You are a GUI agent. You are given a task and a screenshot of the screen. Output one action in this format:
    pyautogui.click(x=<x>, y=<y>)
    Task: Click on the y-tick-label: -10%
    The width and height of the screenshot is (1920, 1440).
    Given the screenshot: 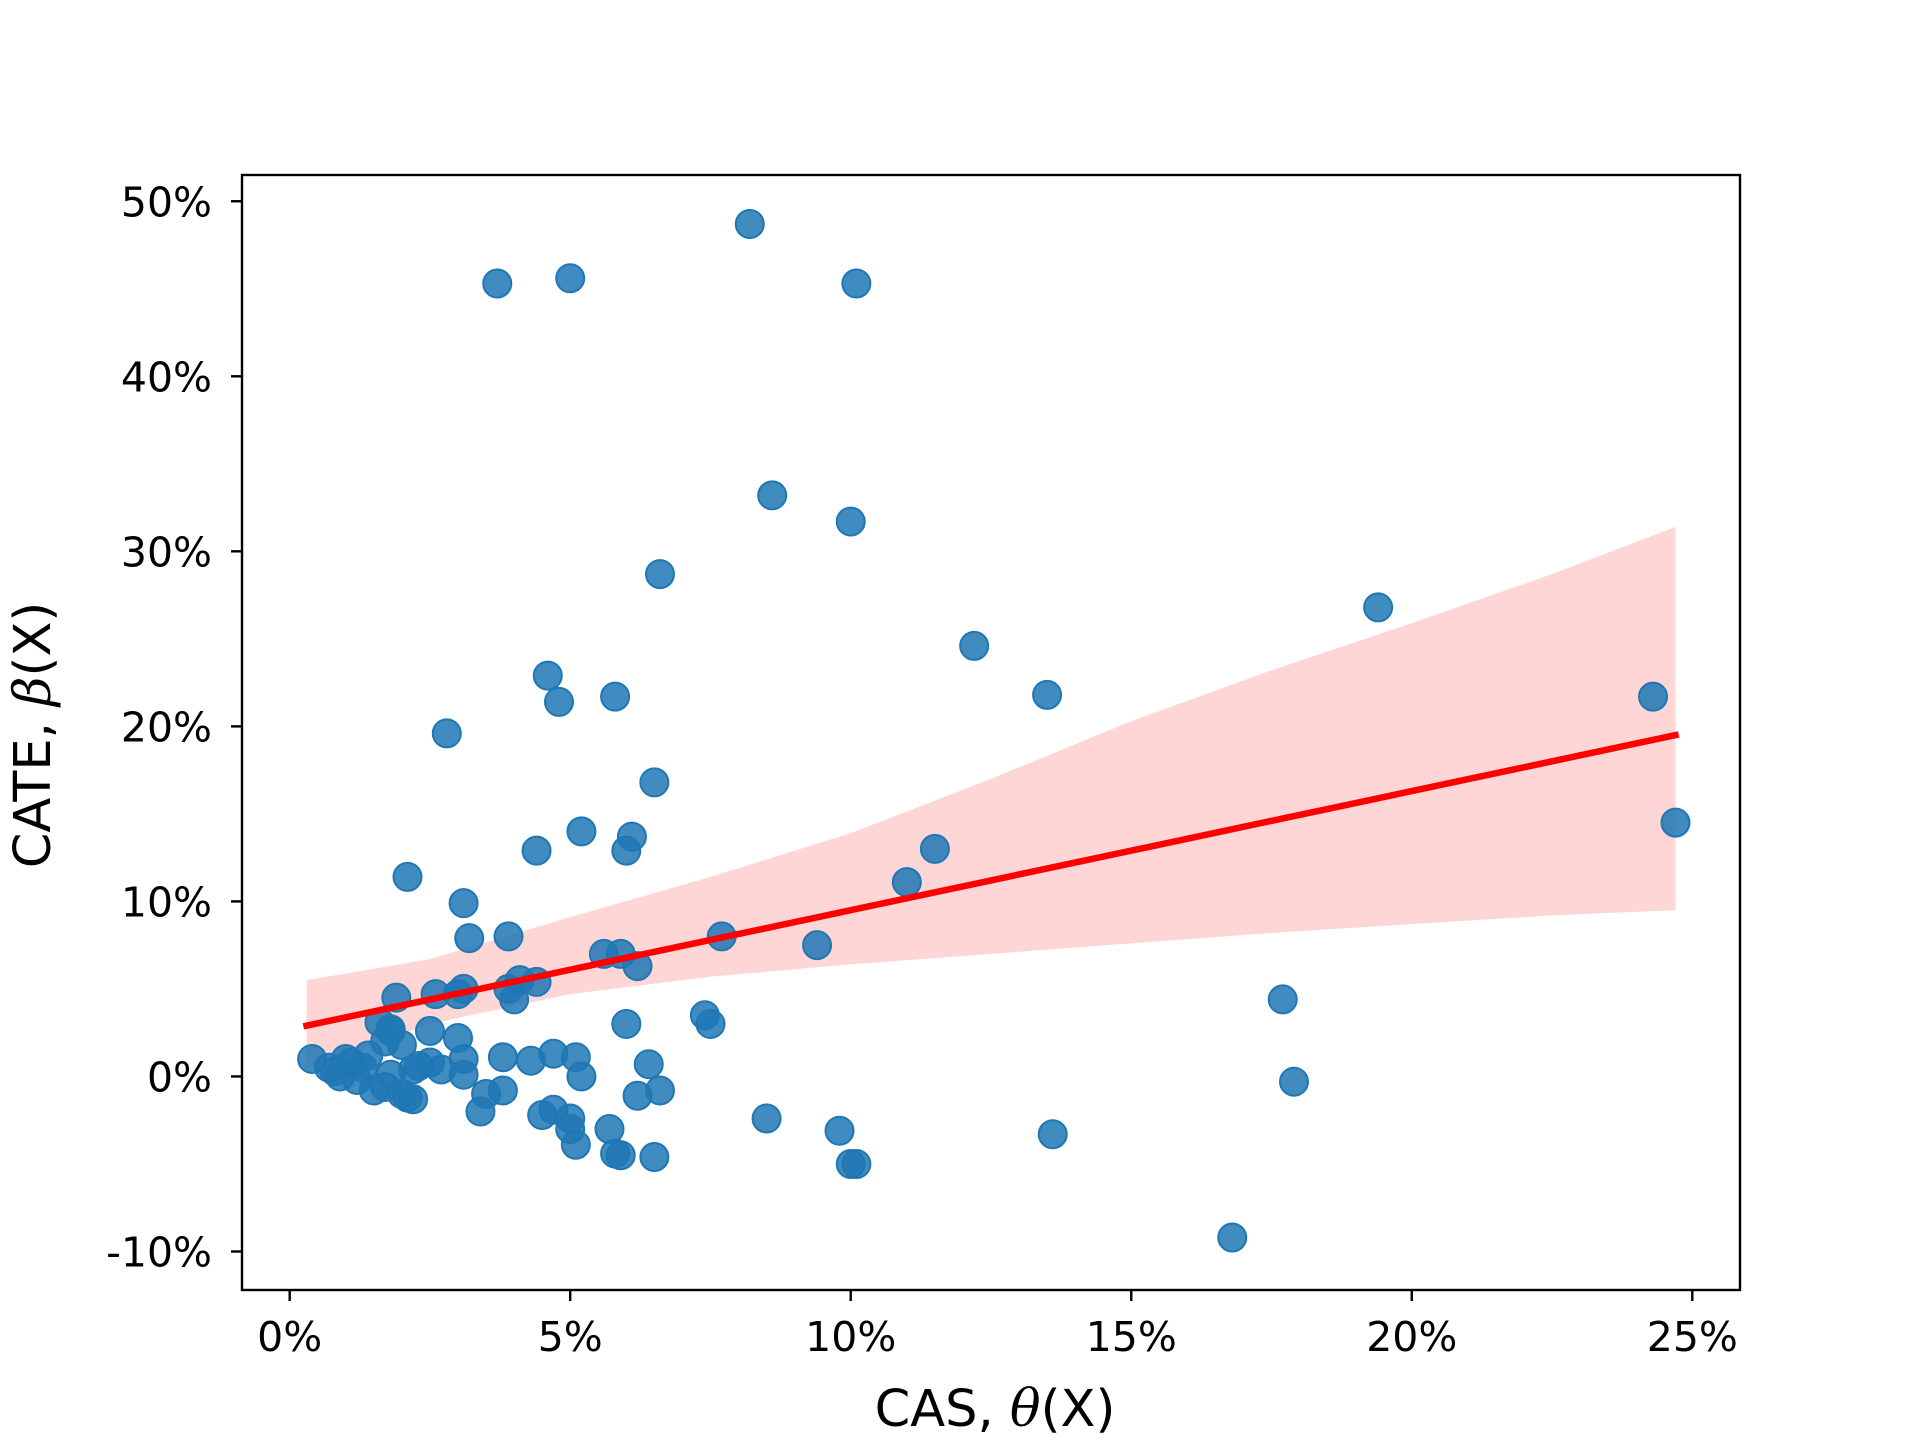 What is the action you would take?
    pyautogui.click(x=159, y=1252)
    